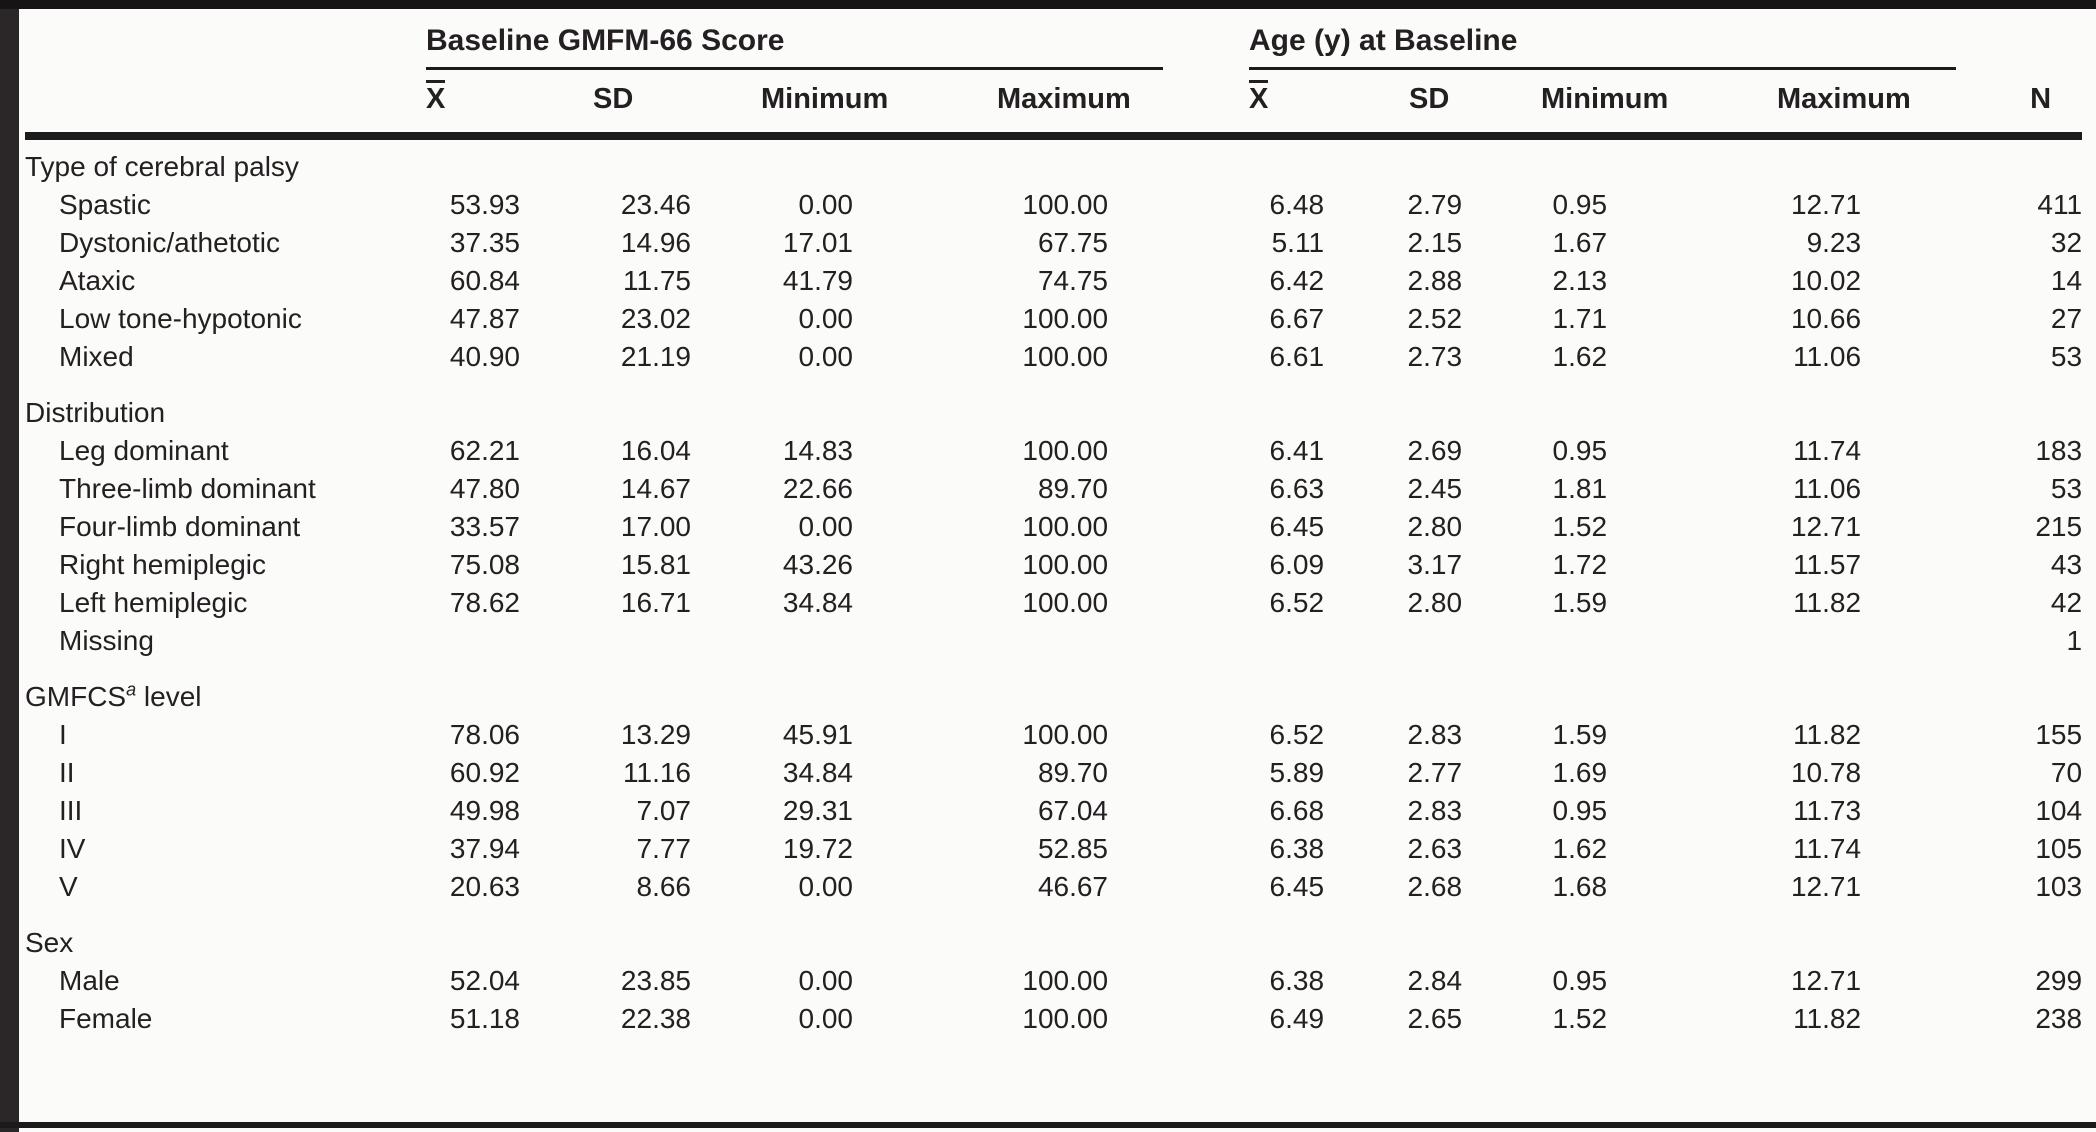 Image resolution: width=2096 pixels, height=1132 pixels. What do you see at coordinates (144, 450) in the screenshot?
I see `row-label: Leg dominant` at bounding box center [144, 450].